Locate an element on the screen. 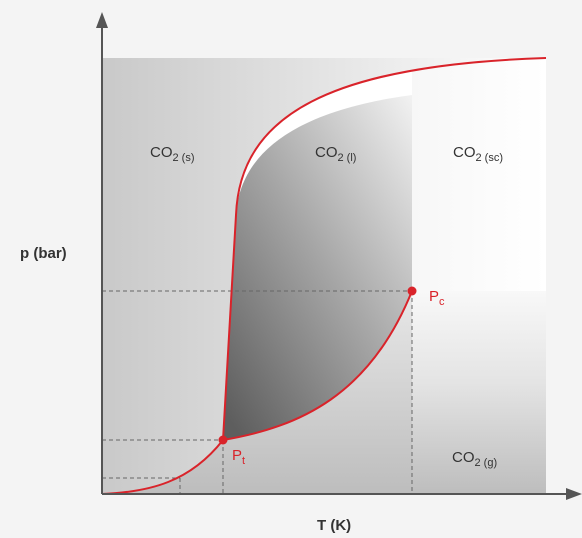 This screenshot has width=582, height=538. x-axis-label: T (K) is located at coordinates (334, 525).